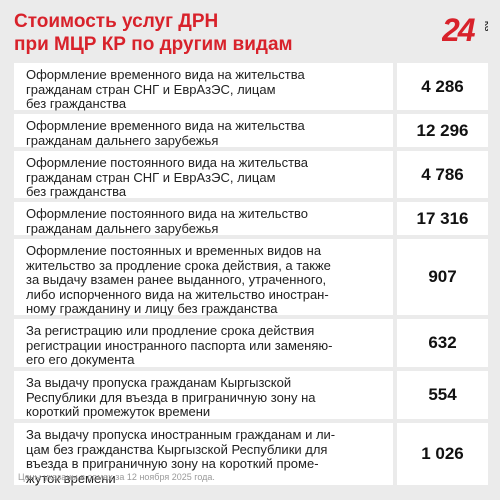  I want to click on service-price: 12 296, so click(442, 130).